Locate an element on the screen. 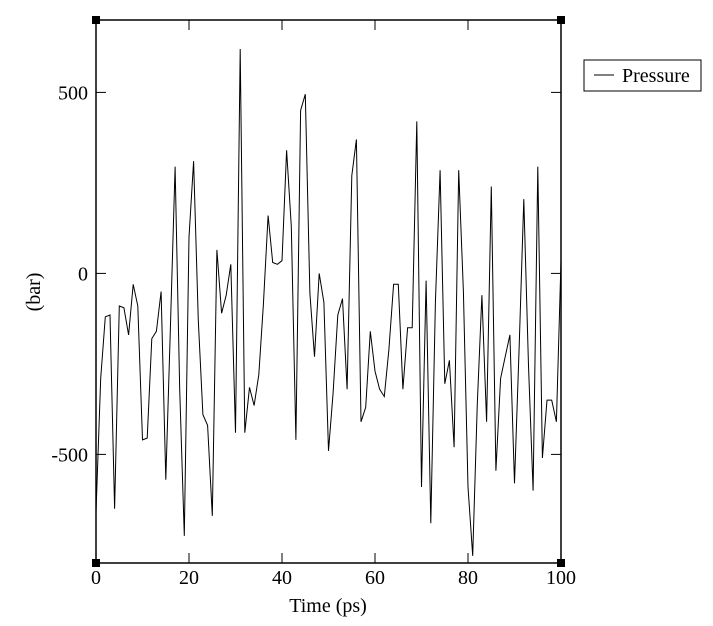 Image resolution: width=713 pixels, height=626 pixels. legend: Pressure is located at coordinates (642, 75).